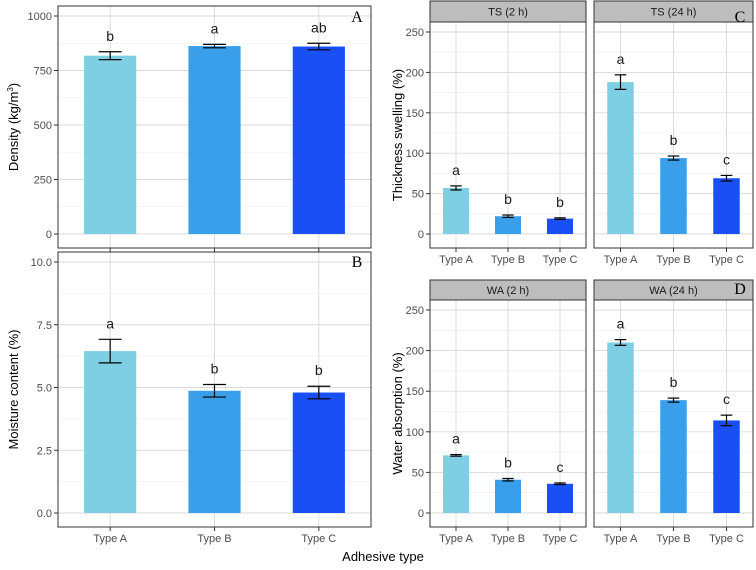 This screenshot has height=570, width=756. What do you see at coordinates (740, 289) in the screenshot?
I see `panel-letter: D` at bounding box center [740, 289].